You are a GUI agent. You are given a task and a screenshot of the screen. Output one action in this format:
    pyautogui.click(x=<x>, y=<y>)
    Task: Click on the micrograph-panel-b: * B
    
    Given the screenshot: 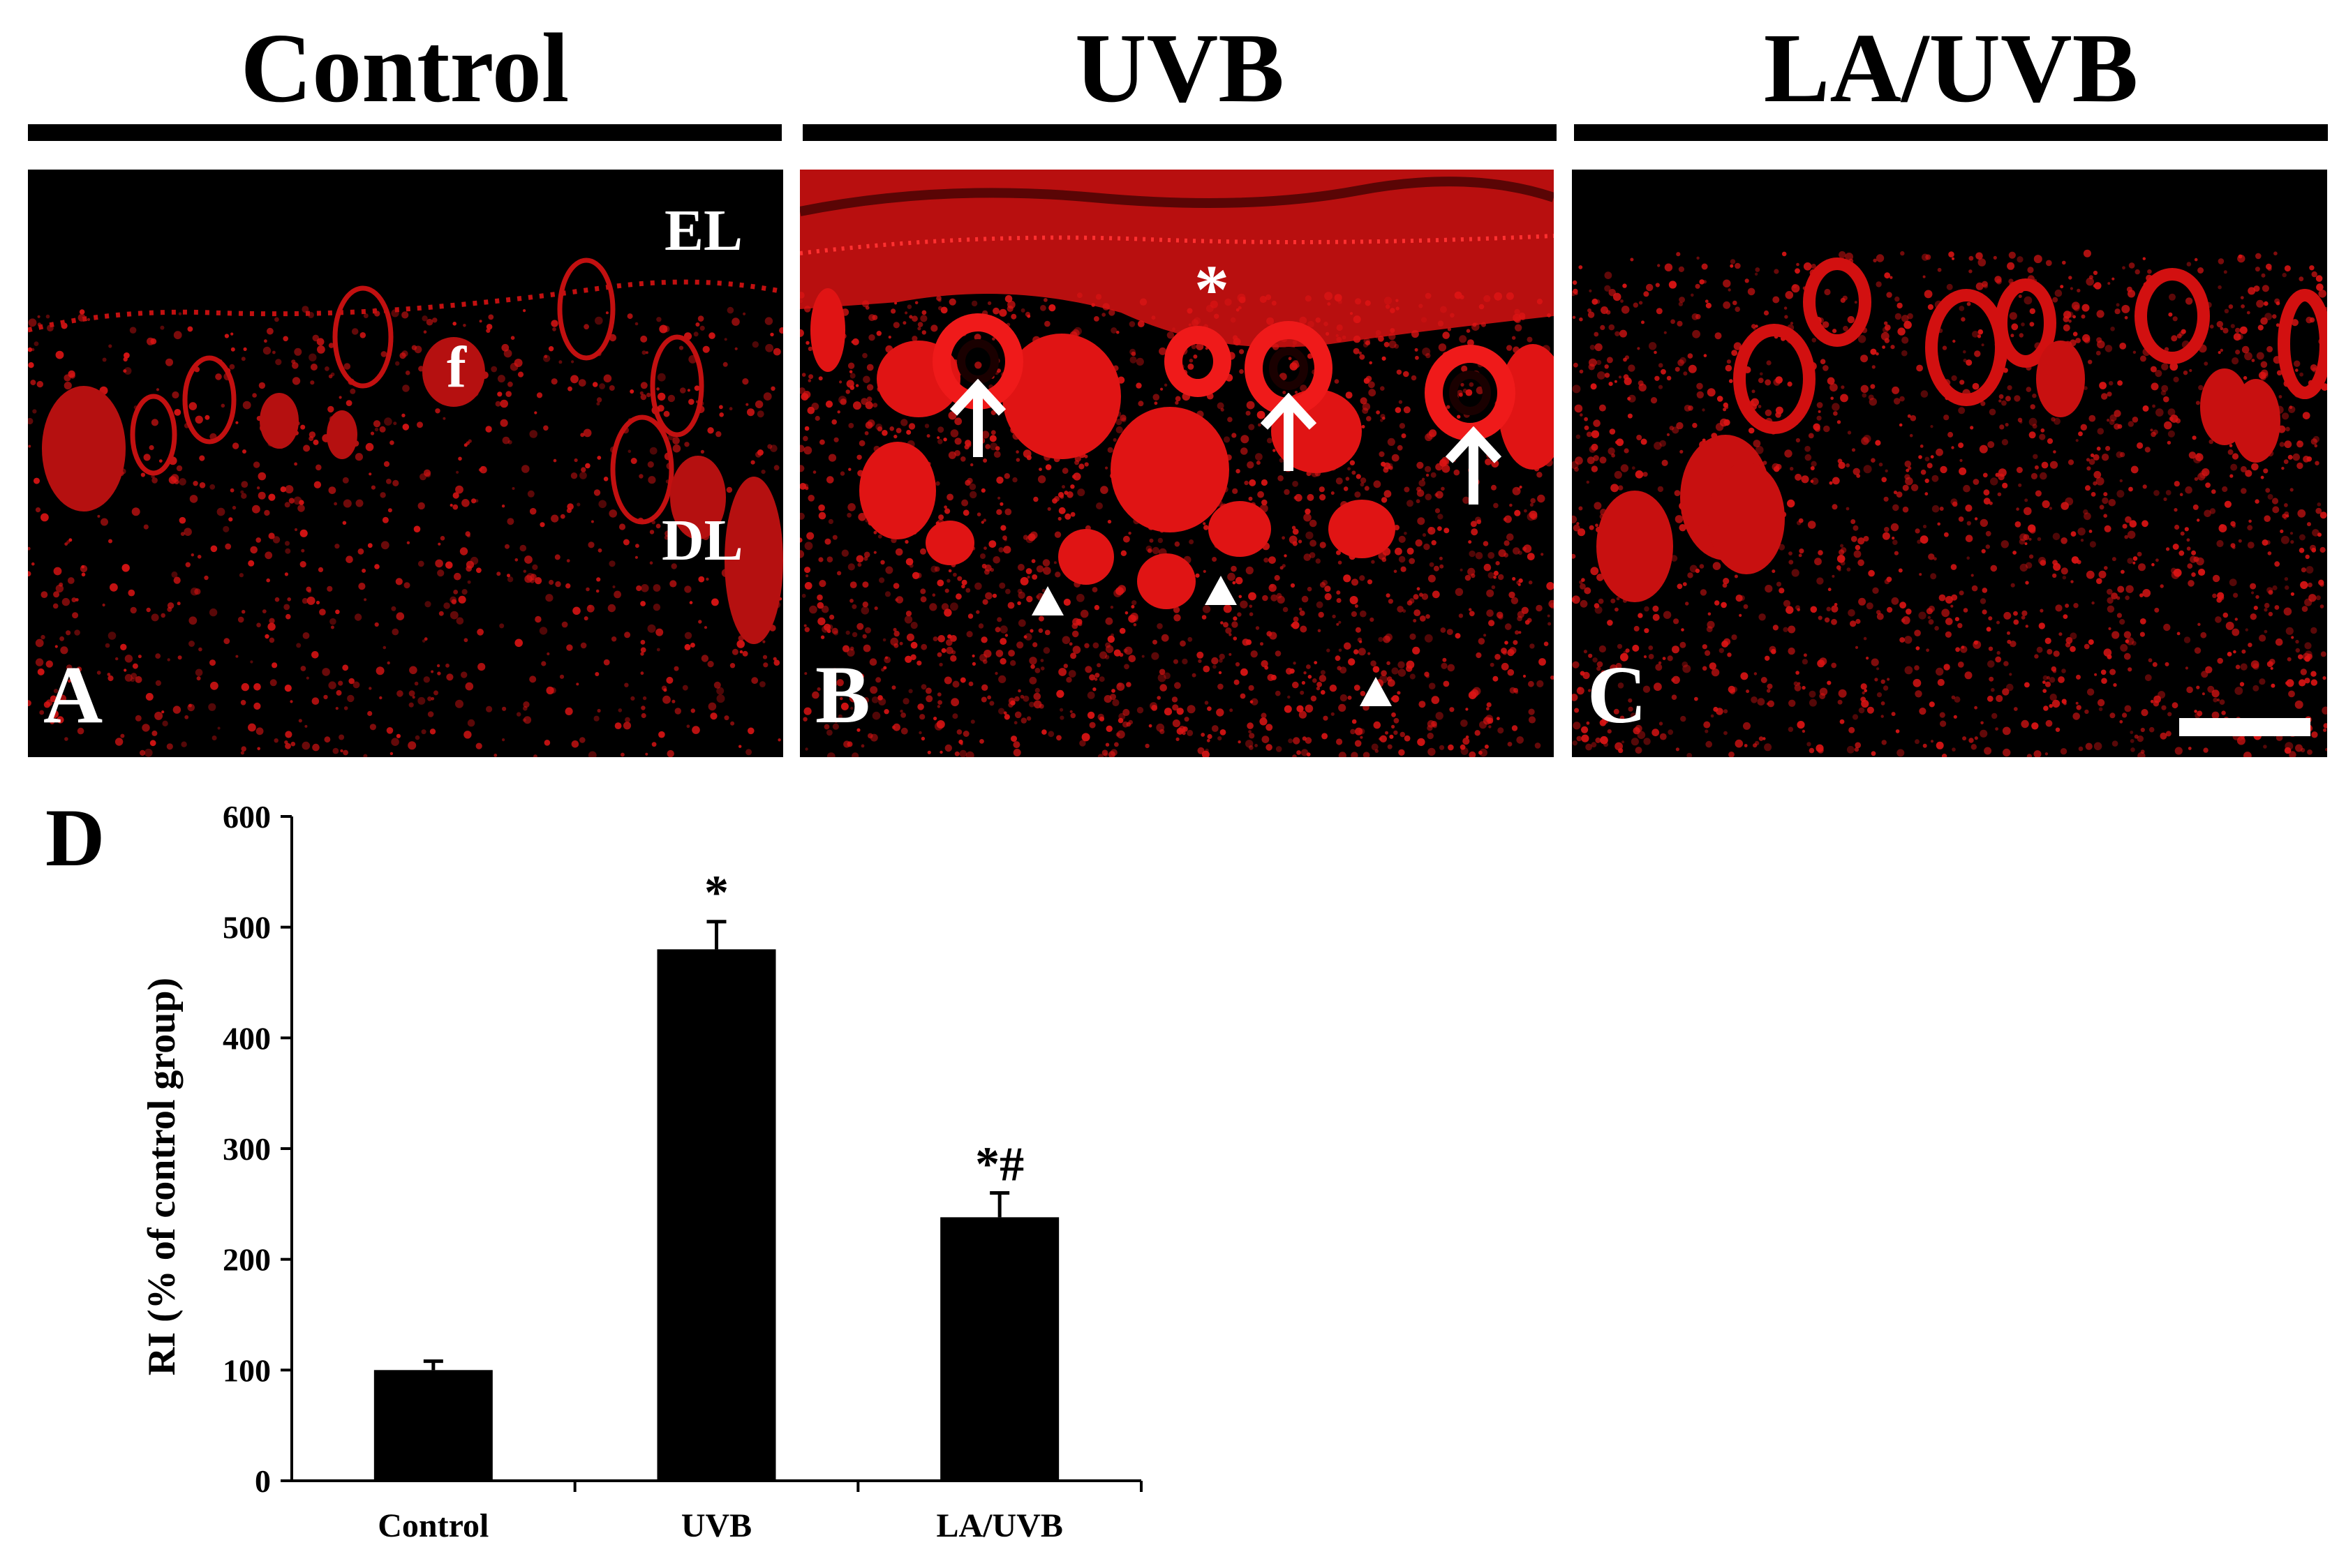 What is the action you would take?
    pyautogui.click(x=1177, y=463)
    